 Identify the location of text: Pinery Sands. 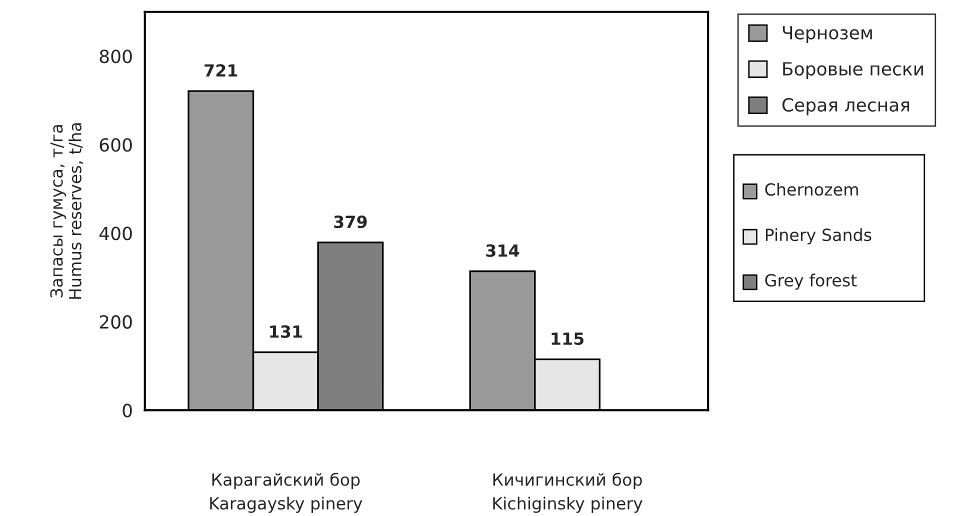
(819, 236).